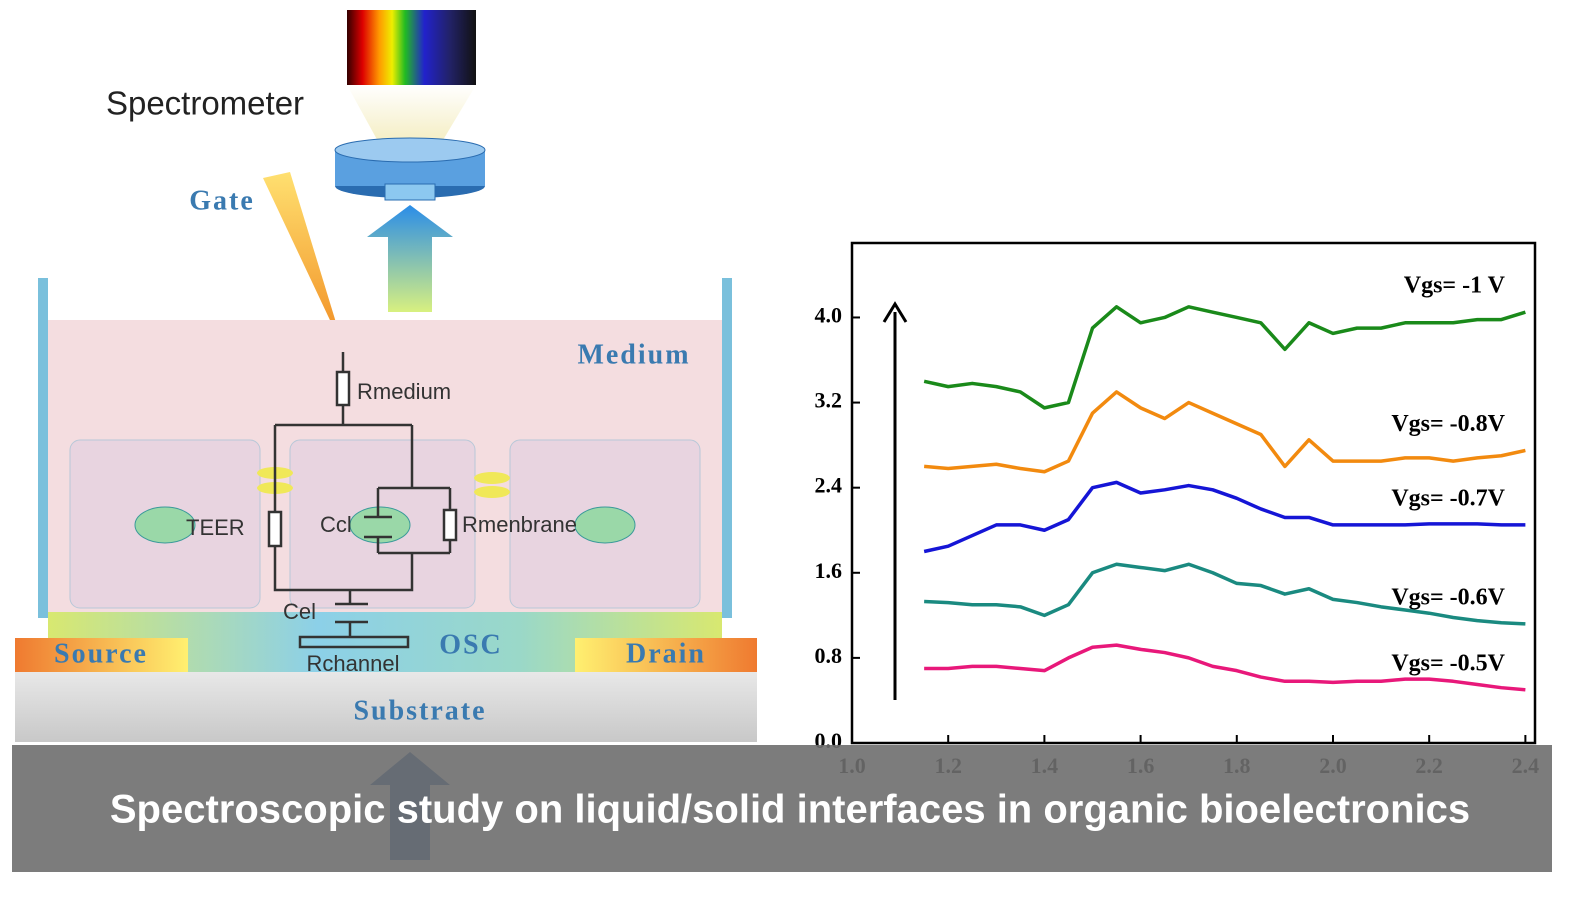 This screenshot has width=1582, height=906. I want to click on series-label: Vgs= -0.7V, so click(1448, 498).